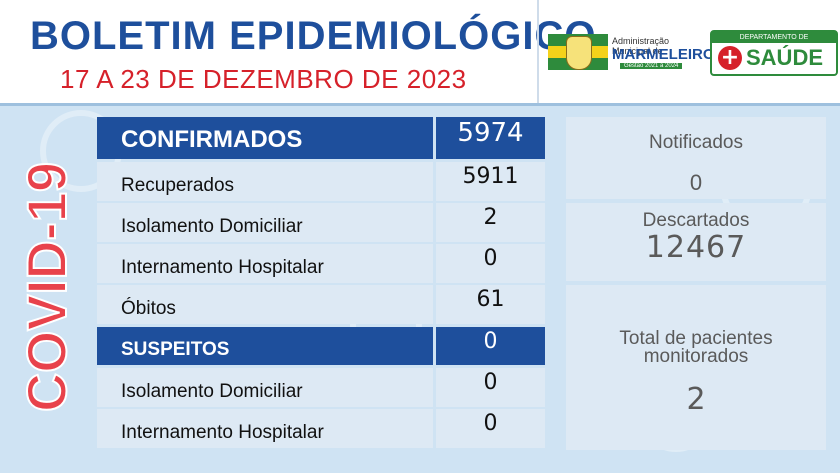 This screenshot has width=840, height=473. I want to click on municipality-period: Gestão 2021 a 2024, so click(651, 66).